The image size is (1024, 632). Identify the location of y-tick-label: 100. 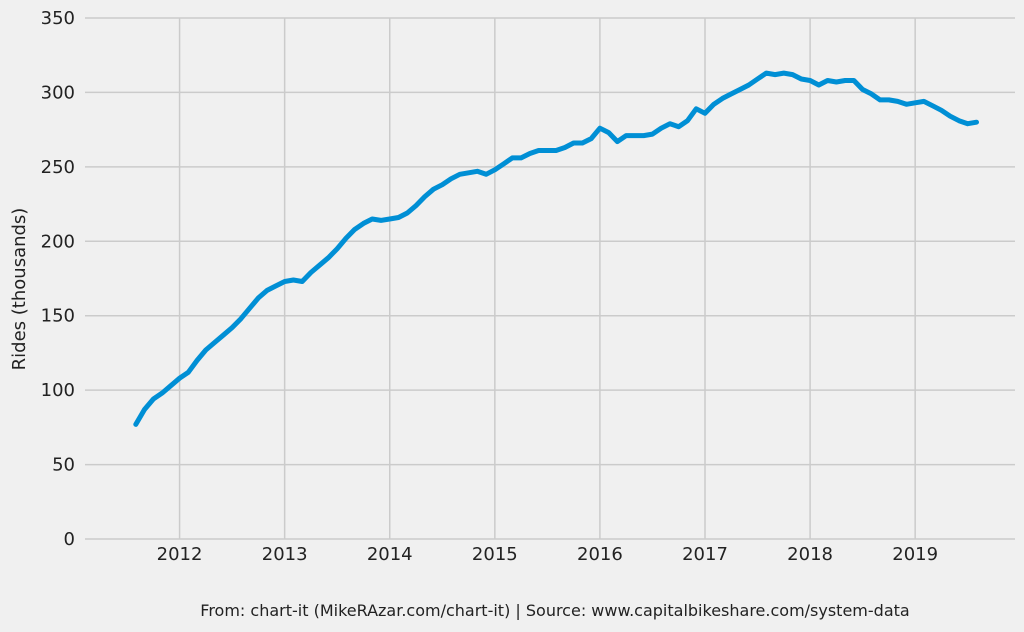
(58, 390).